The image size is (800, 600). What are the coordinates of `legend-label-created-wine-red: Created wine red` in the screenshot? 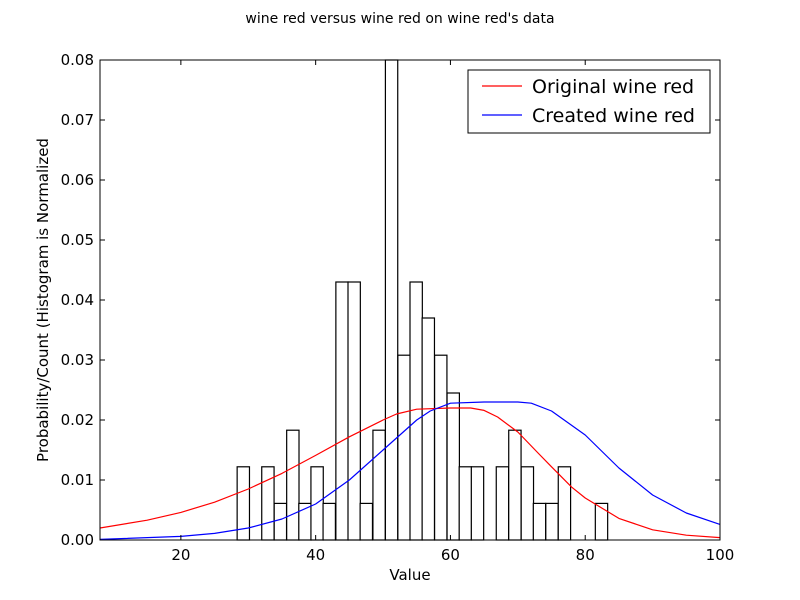 It's located at (613, 116).